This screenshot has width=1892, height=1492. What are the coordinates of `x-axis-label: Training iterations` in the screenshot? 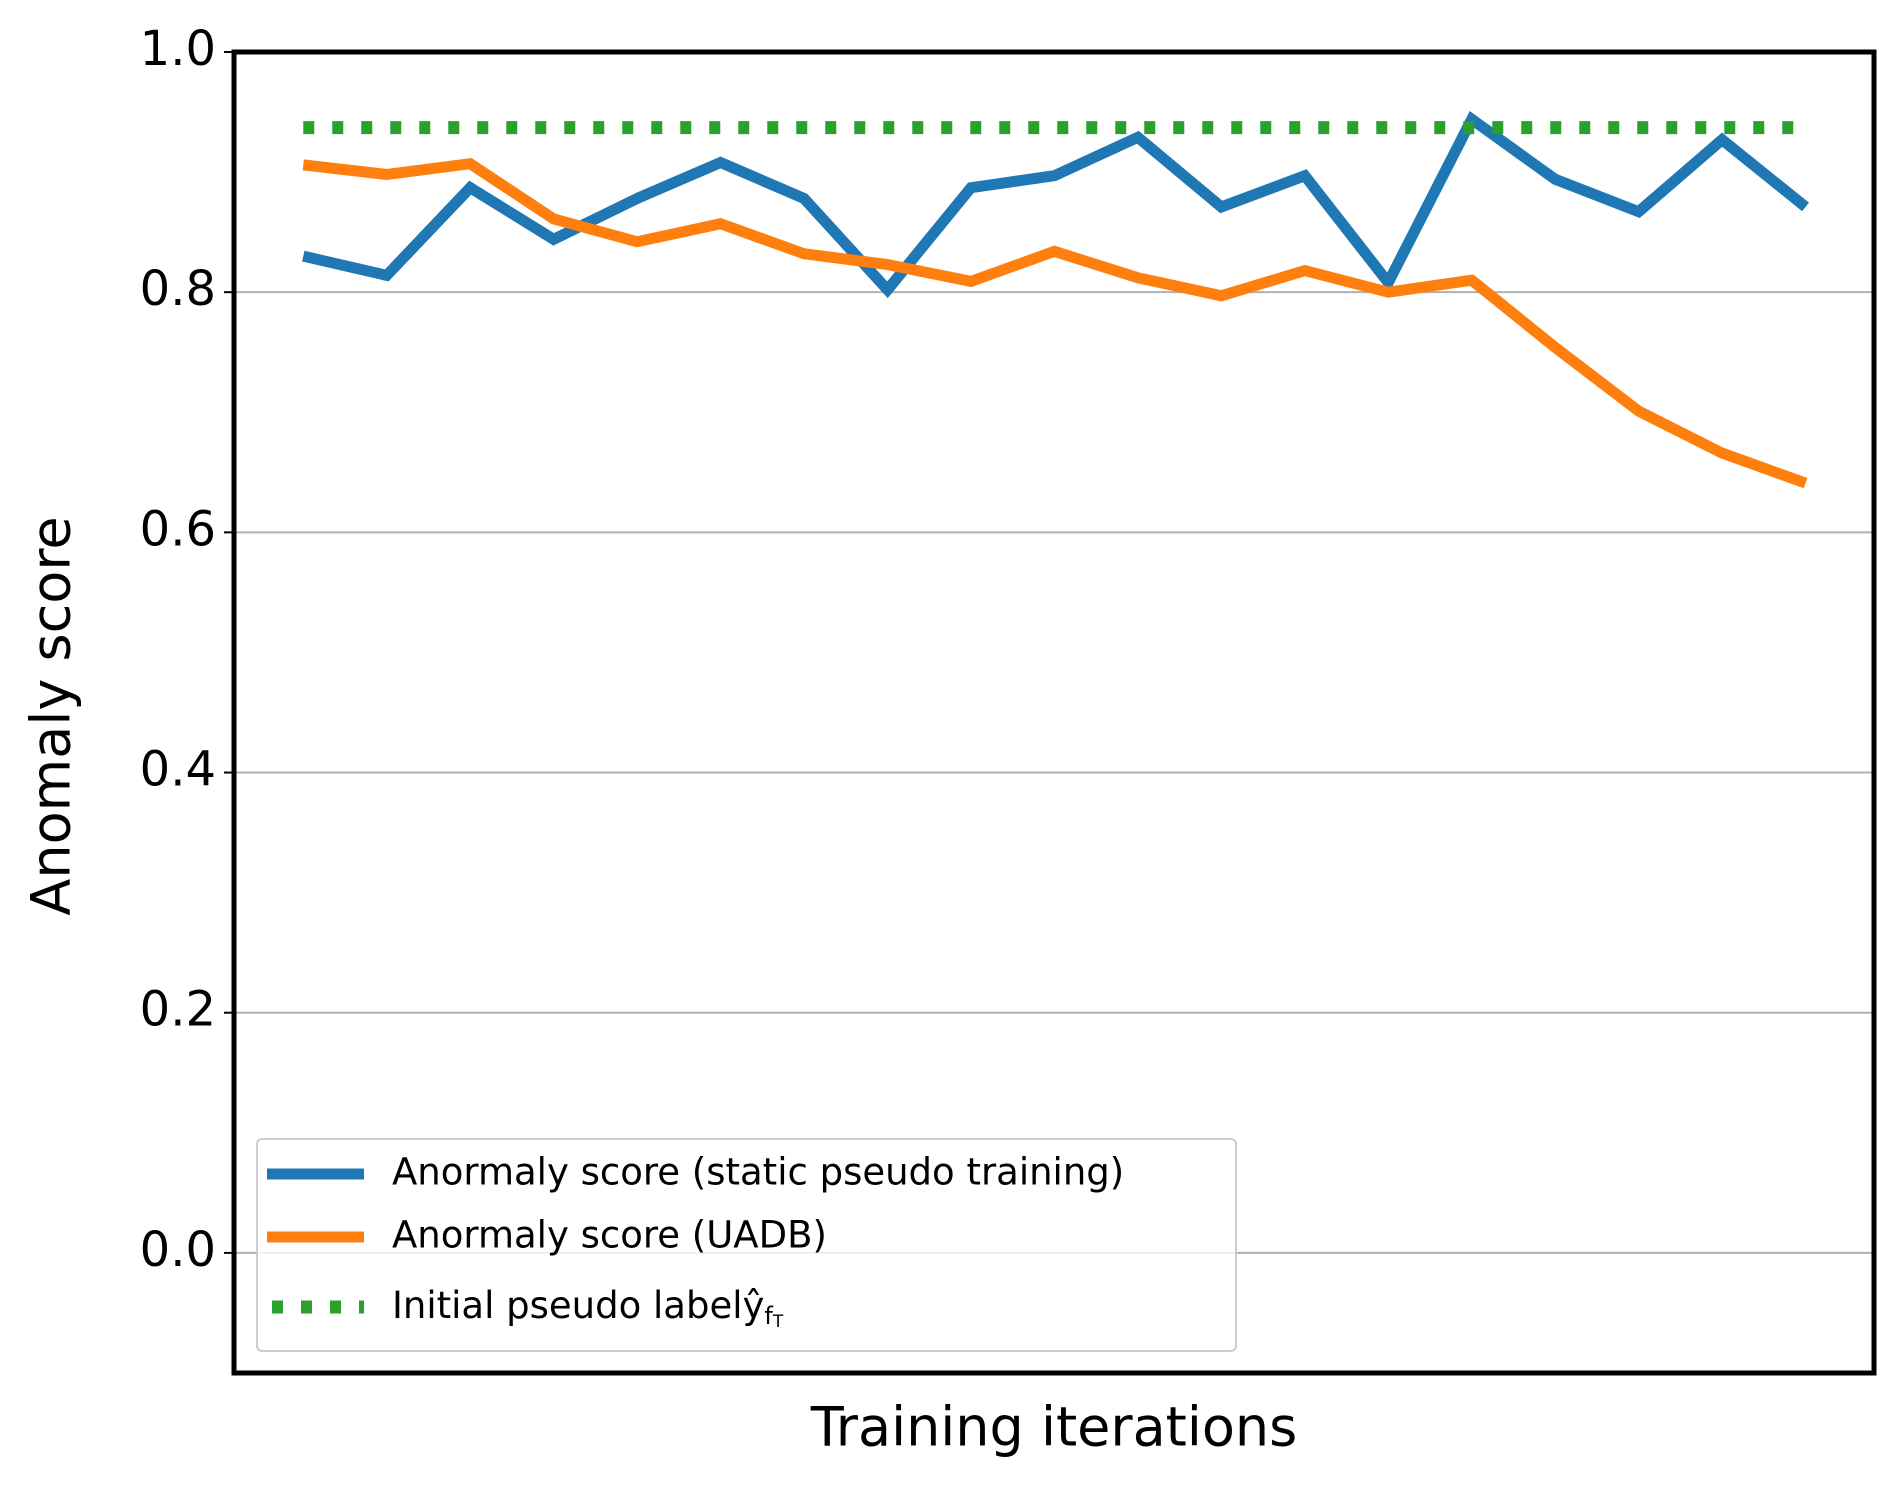 It's located at (1054, 1427).